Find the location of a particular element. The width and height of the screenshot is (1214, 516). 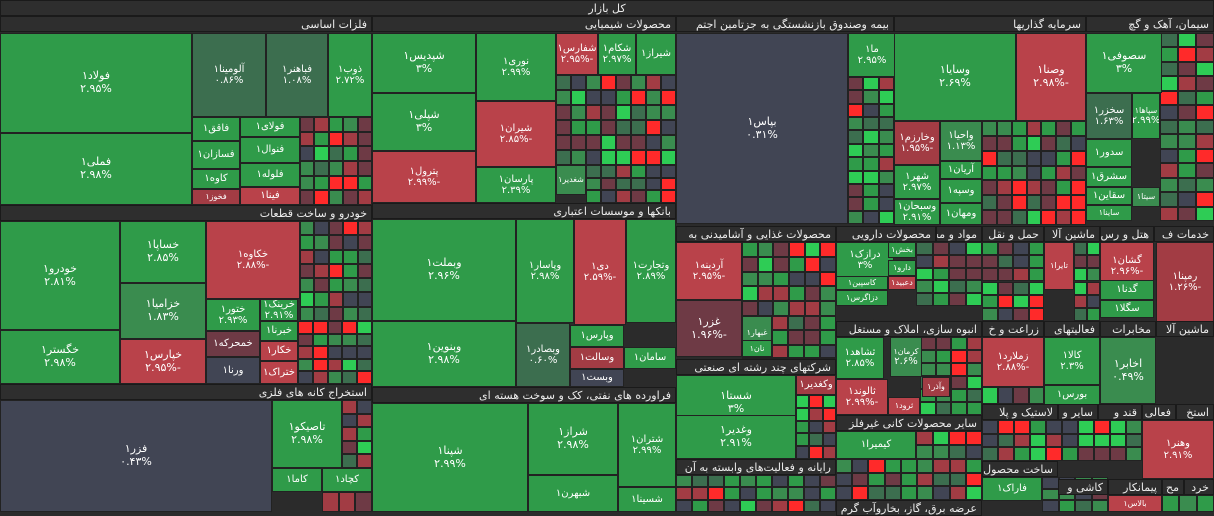

stock-tile: اخابر۱ ۰.۴۹% is located at coordinates (1128, 370).